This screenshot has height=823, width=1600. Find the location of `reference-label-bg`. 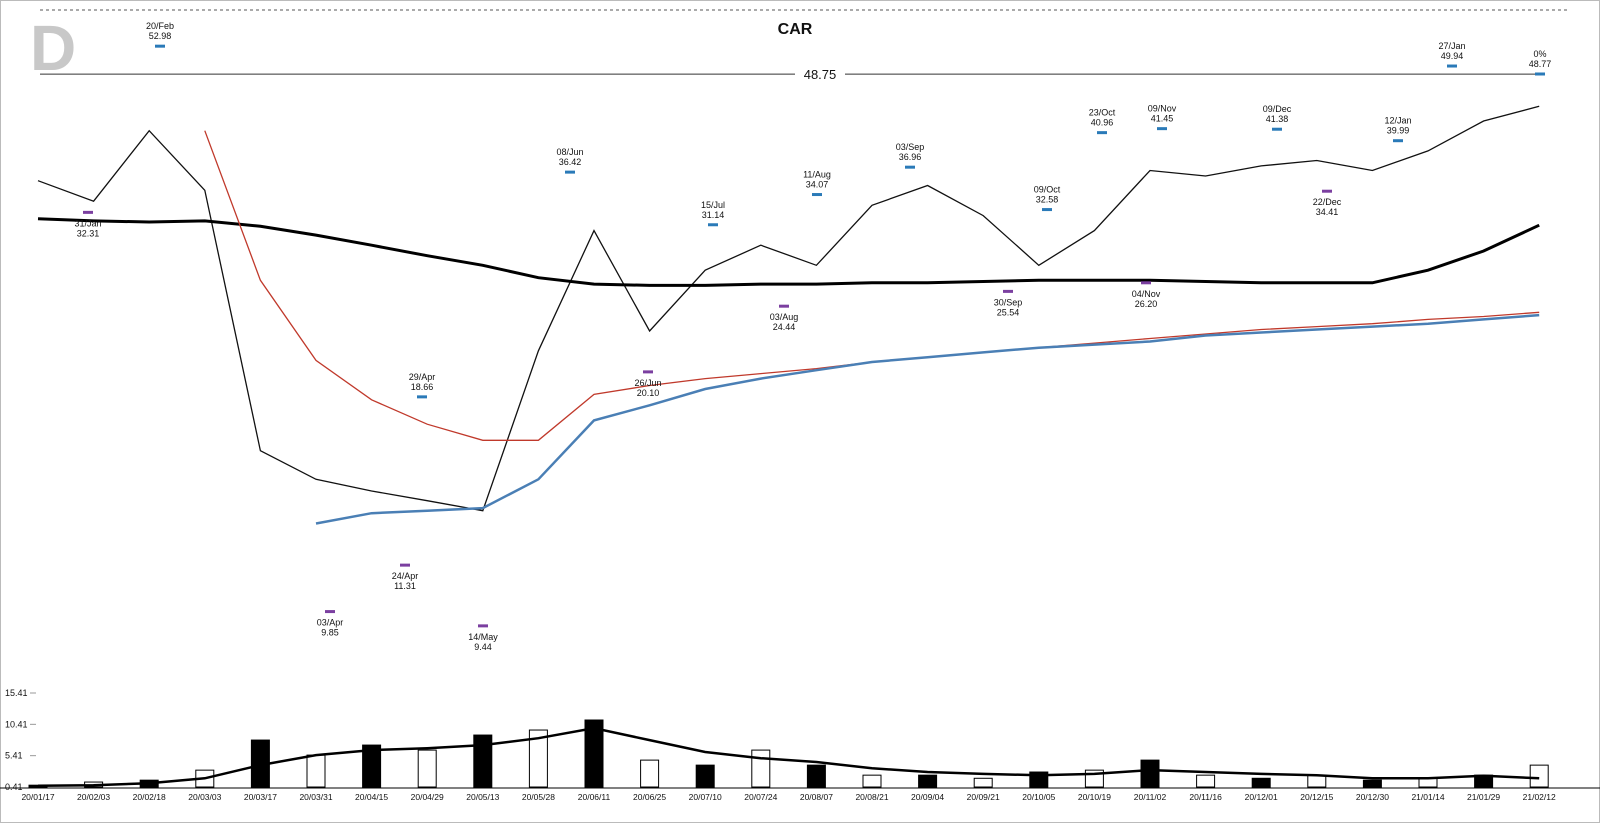

reference-label-bg is located at coordinates (820, 74).